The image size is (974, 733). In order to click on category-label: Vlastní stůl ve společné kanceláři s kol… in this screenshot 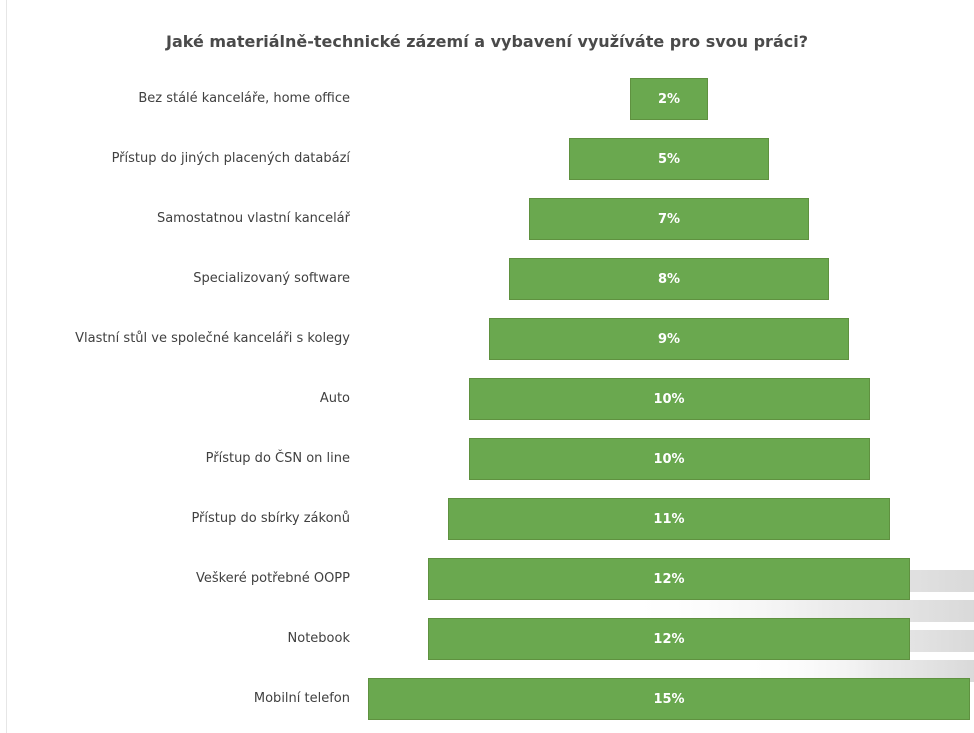, I will do `click(212, 338)`.